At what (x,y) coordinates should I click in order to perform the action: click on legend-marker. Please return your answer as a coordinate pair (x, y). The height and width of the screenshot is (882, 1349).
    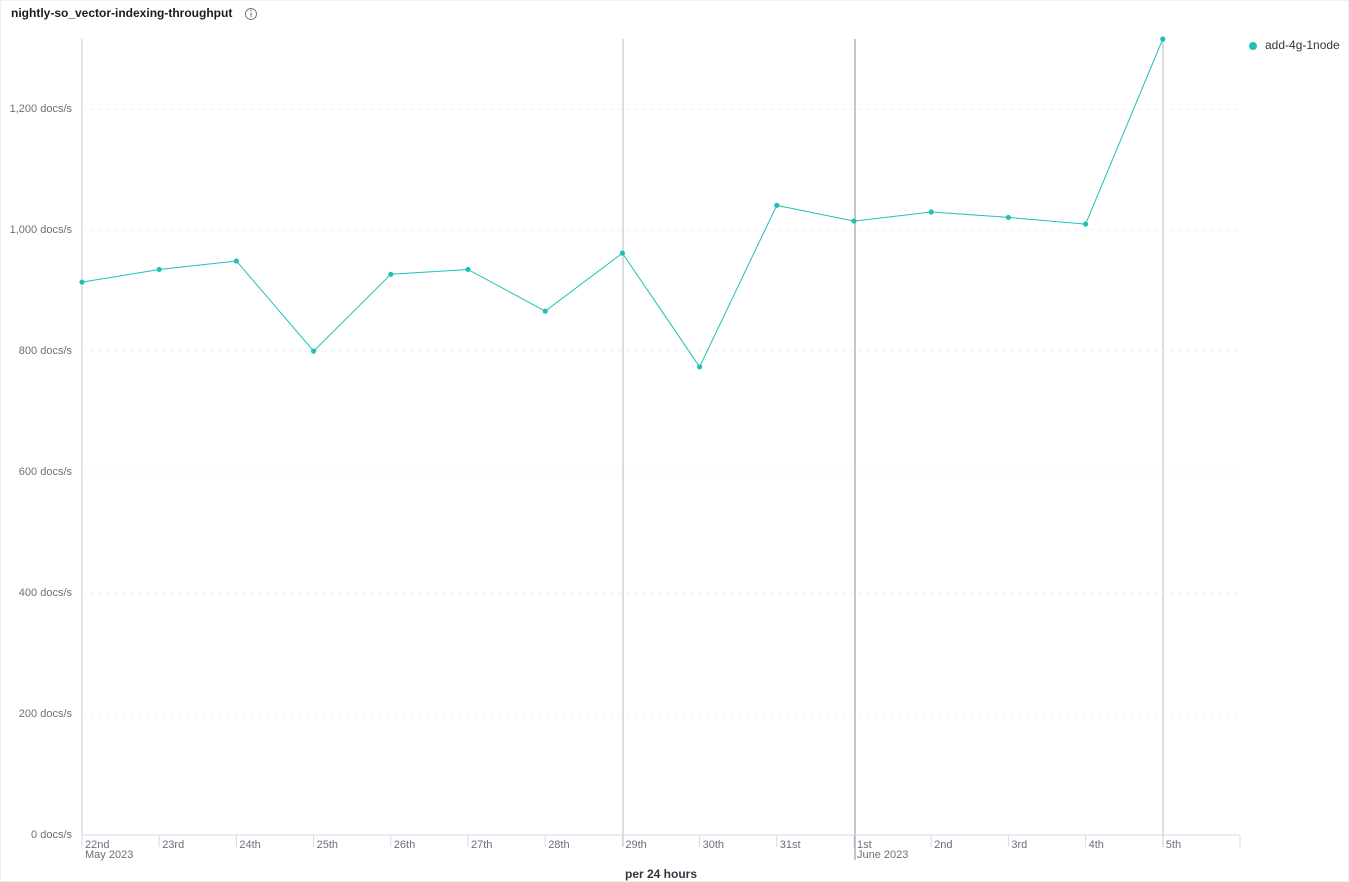
    Looking at the image, I should click on (1253, 46).